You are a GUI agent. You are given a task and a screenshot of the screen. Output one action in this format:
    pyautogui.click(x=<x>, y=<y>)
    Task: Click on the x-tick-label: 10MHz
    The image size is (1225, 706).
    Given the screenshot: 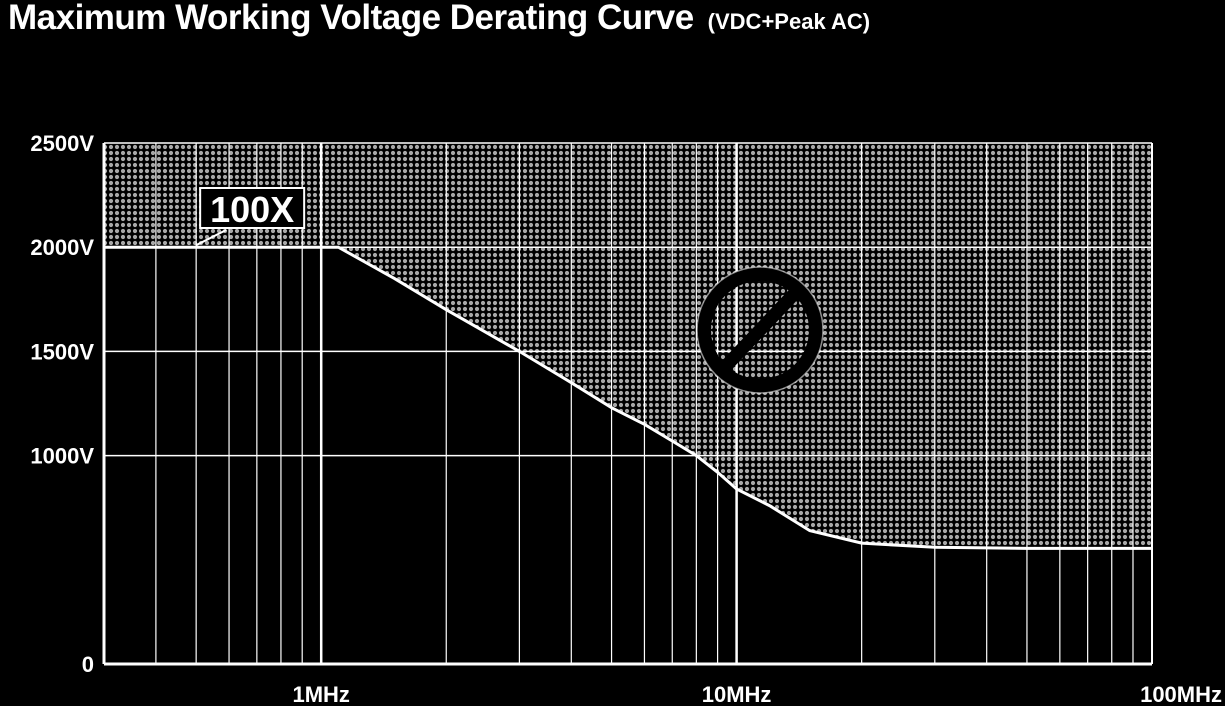 What is the action you would take?
    pyautogui.click(x=737, y=694)
    